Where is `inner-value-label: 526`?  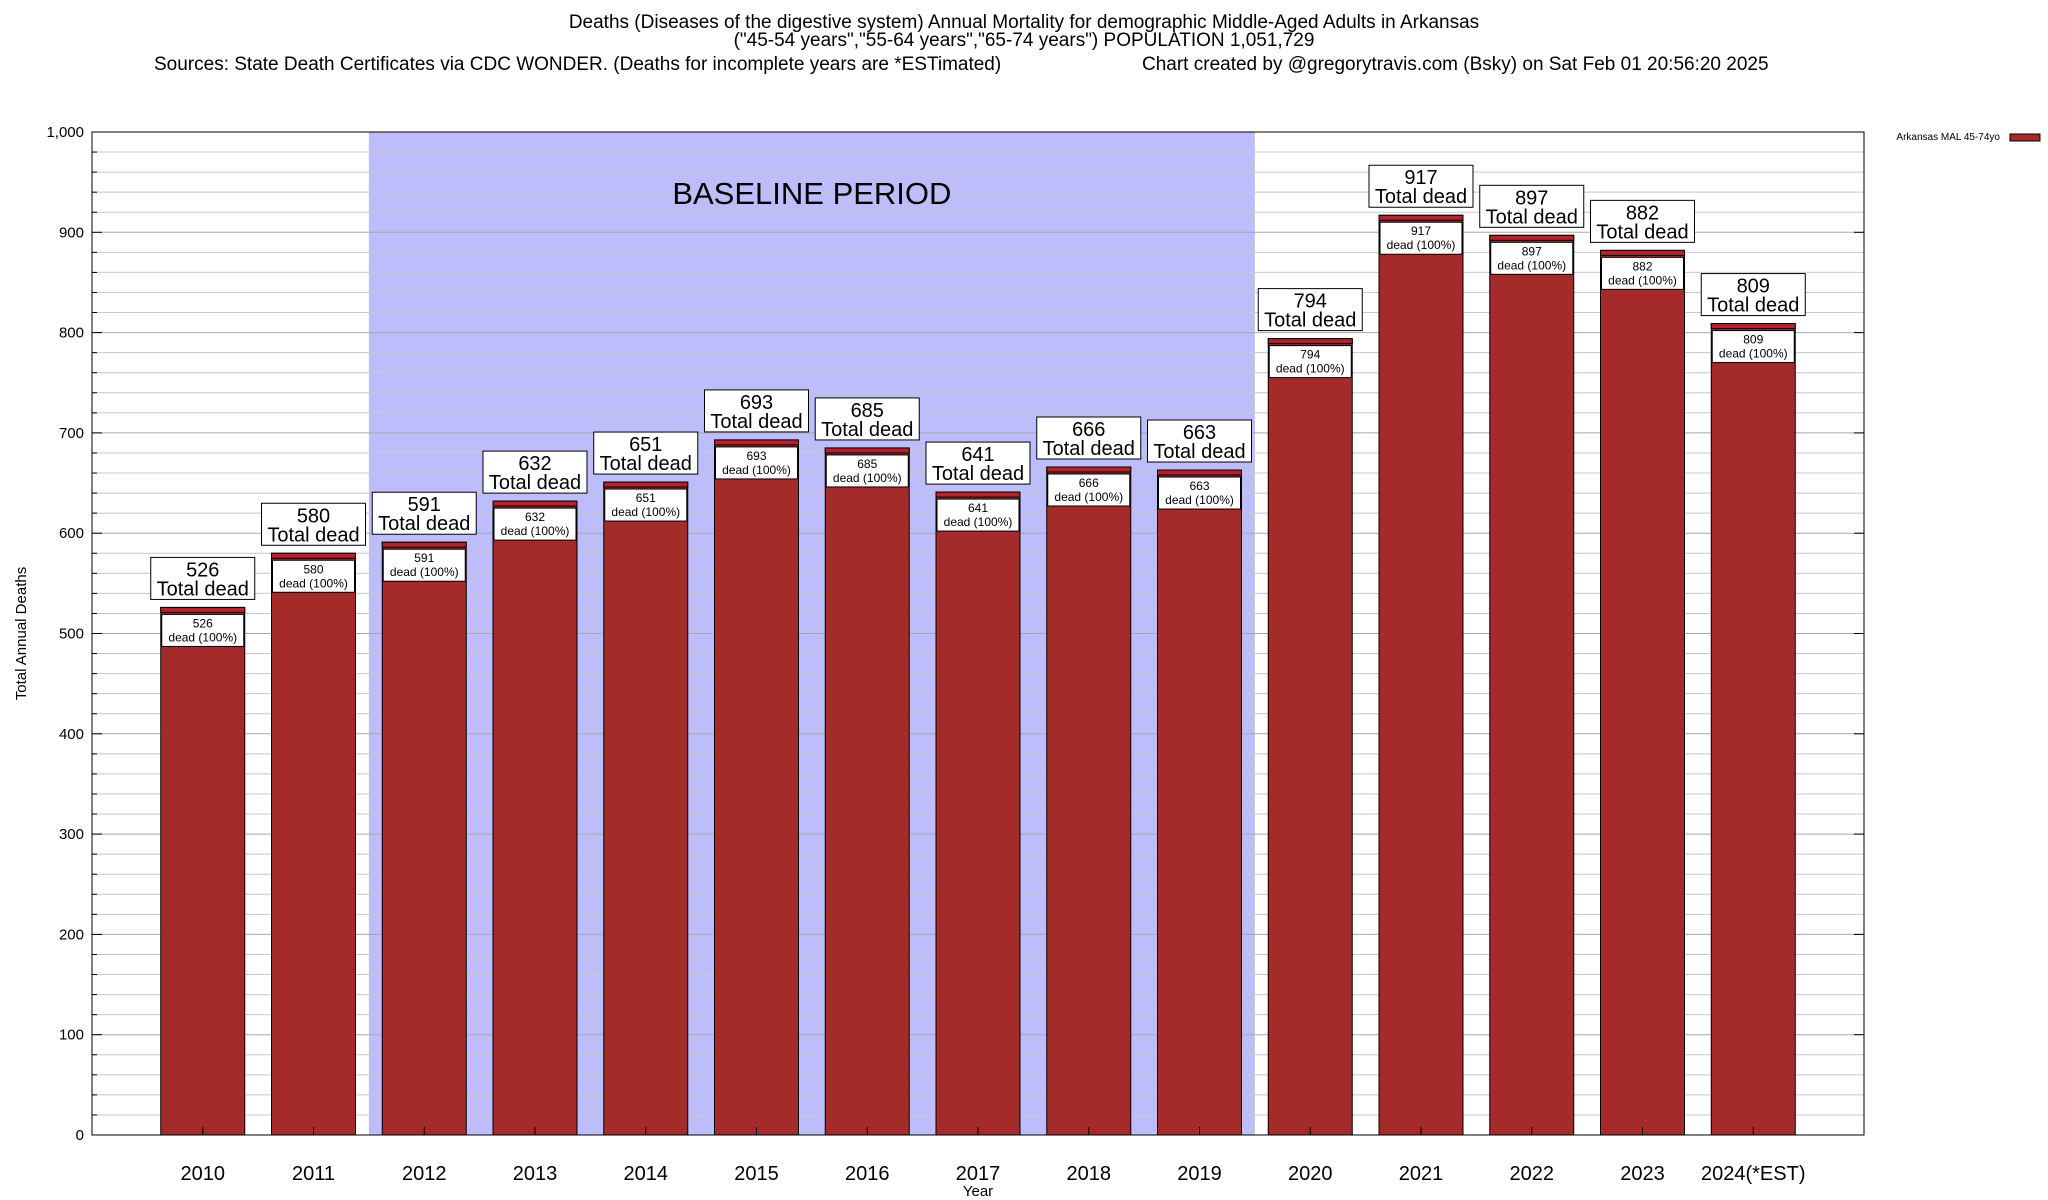 inner-value-label: 526 is located at coordinates (203, 623).